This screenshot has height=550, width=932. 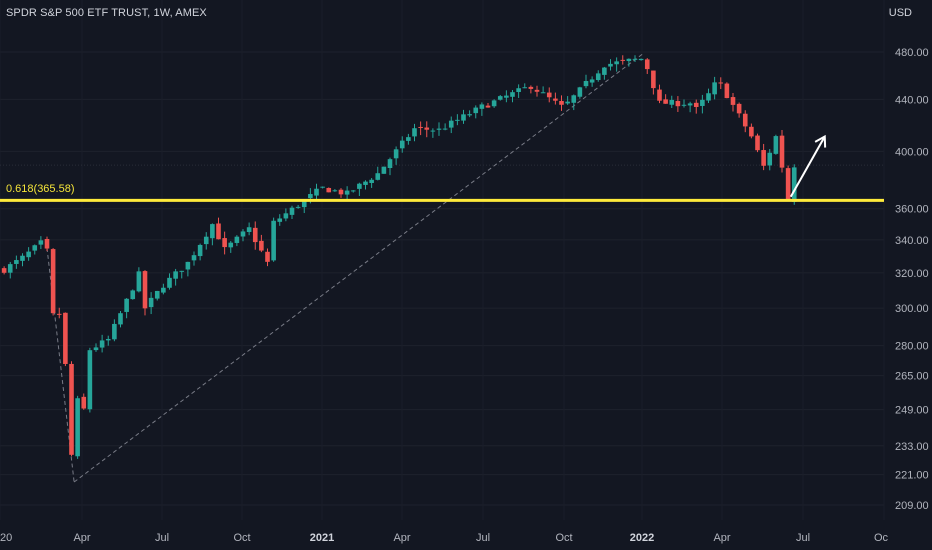 I want to click on arrow-head, so click(x=820, y=141).